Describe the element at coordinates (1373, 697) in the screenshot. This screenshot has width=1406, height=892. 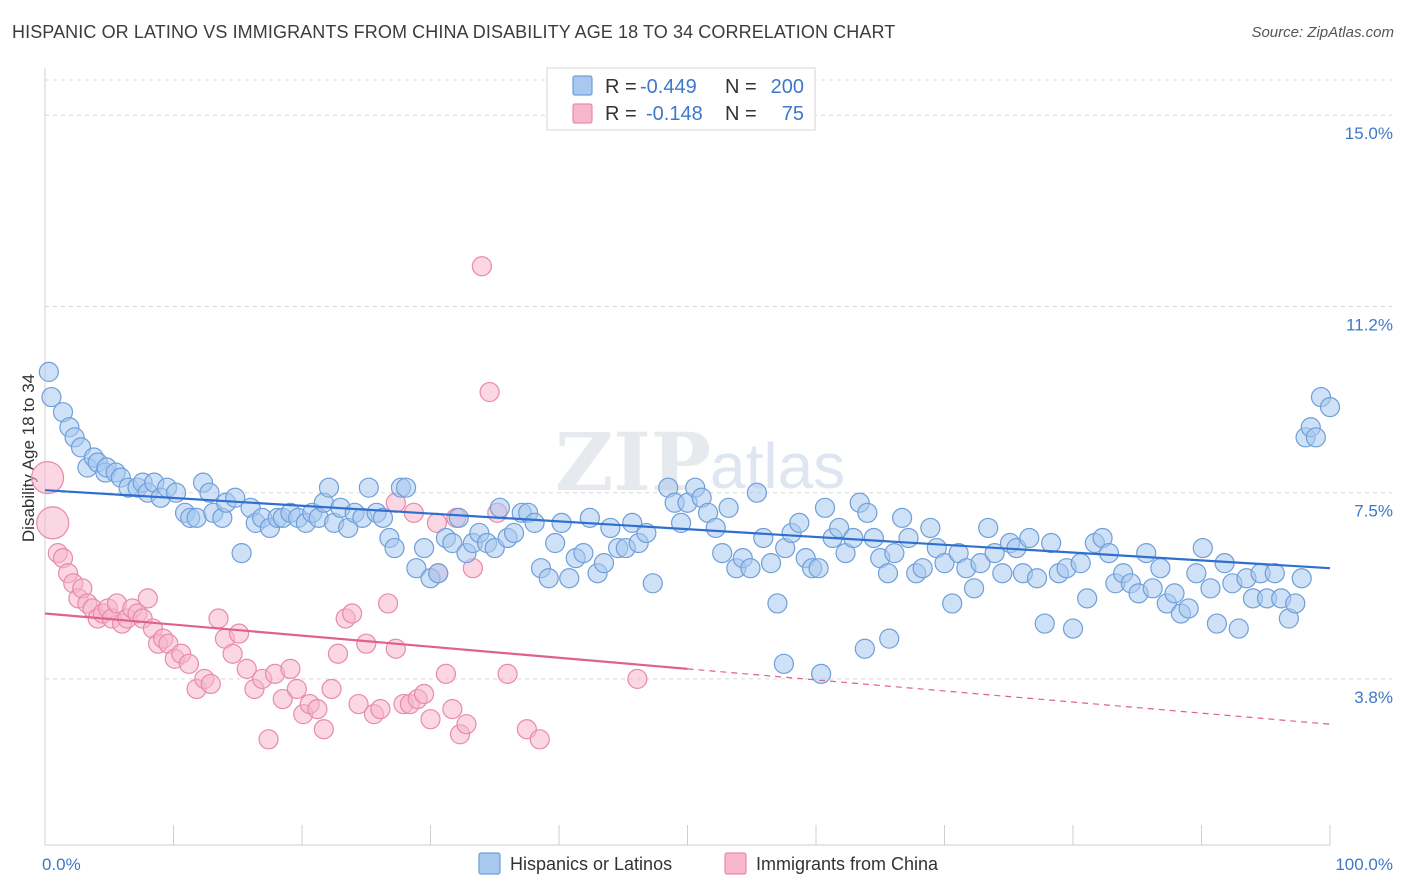
I see `y-tick-label: 3.8%` at that location.